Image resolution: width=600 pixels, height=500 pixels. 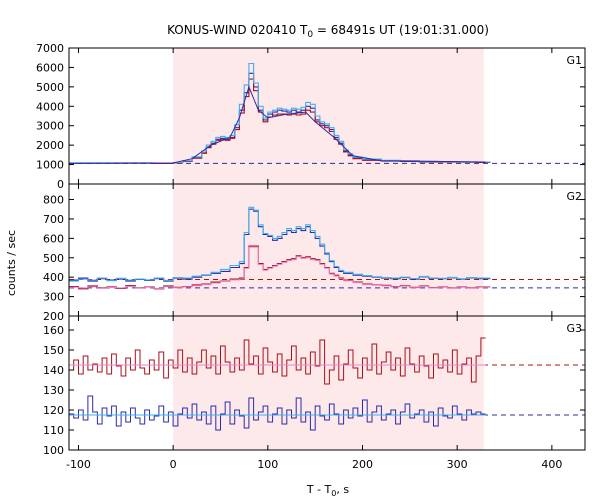 I want to click on x-tick-label: 300, so click(x=457, y=464).